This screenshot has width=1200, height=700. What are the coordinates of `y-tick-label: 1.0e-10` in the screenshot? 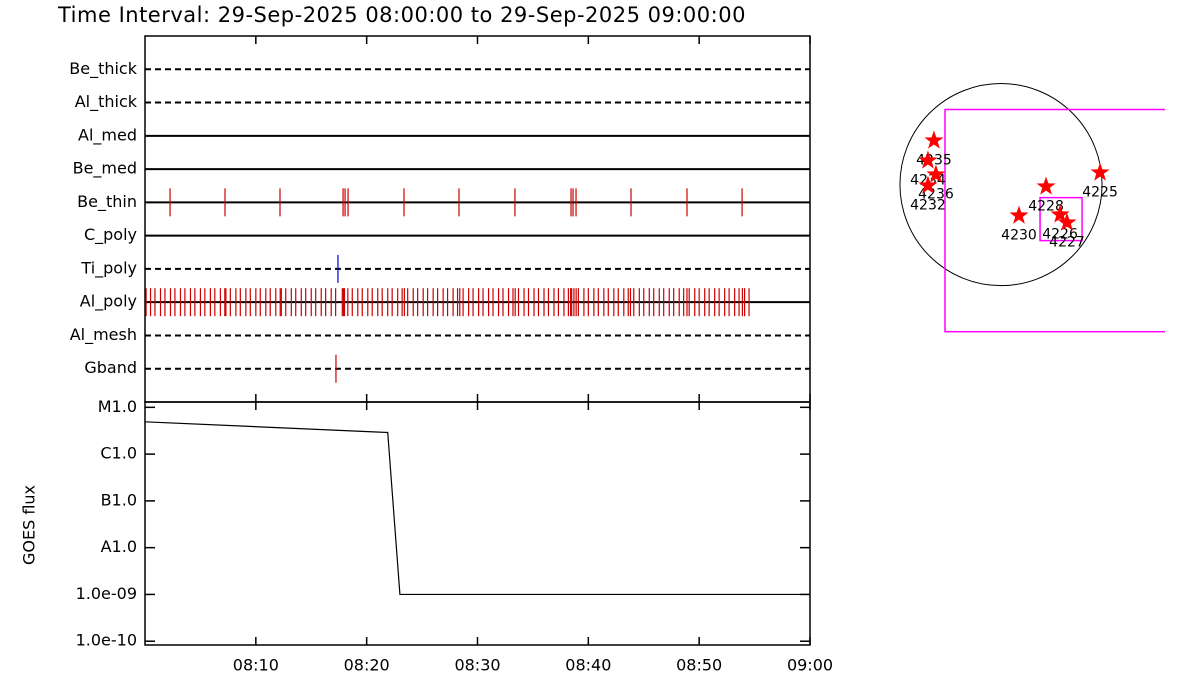 It's located at (106, 640).